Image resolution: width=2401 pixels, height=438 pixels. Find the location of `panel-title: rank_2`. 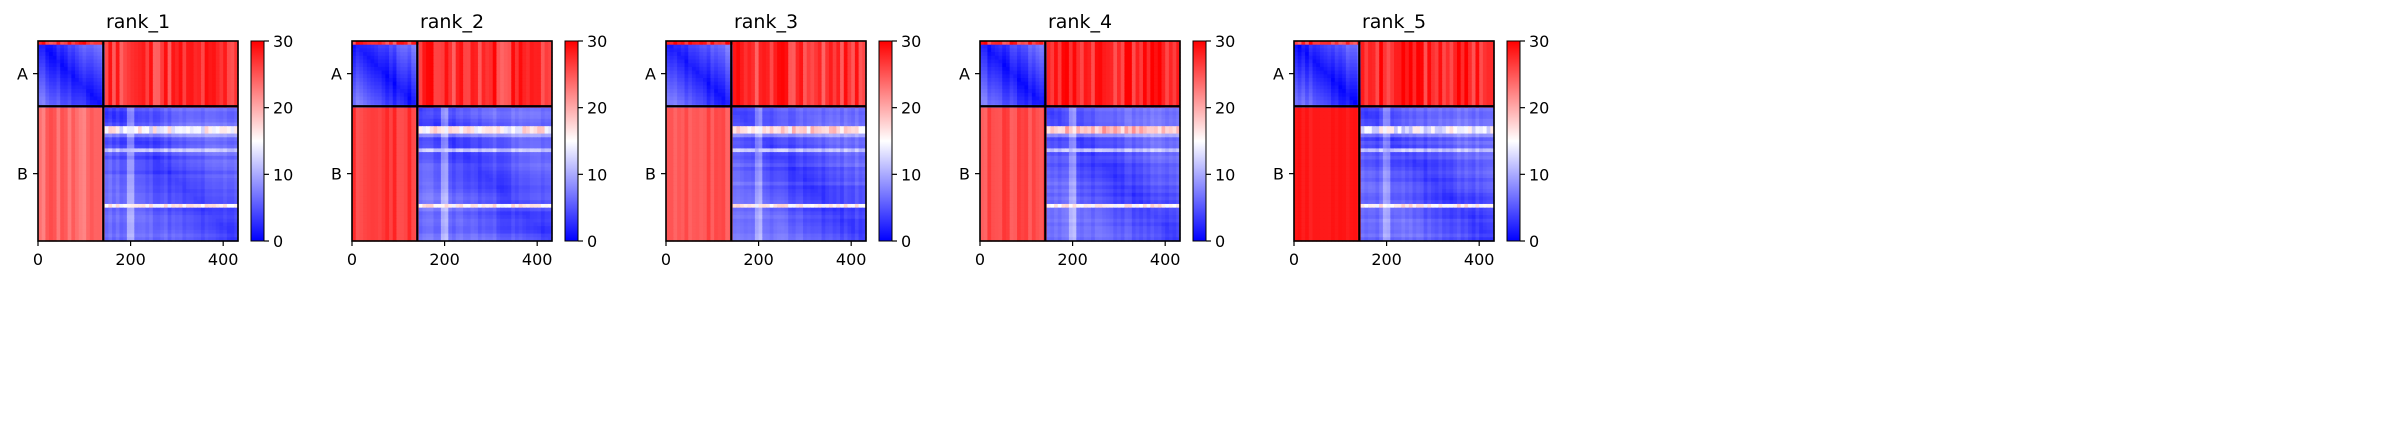

panel-title: rank_2 is located at coordinates (452, 22).